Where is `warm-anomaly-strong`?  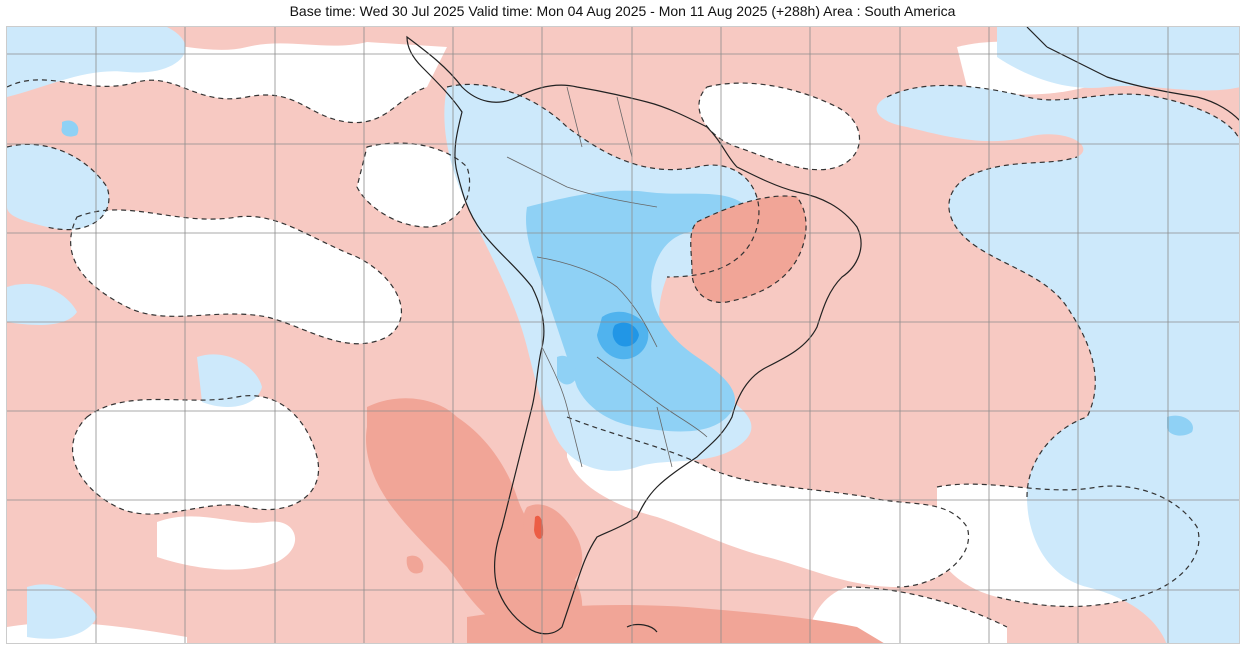 warm-anomaly-strong is located at coordinates (539, 527).